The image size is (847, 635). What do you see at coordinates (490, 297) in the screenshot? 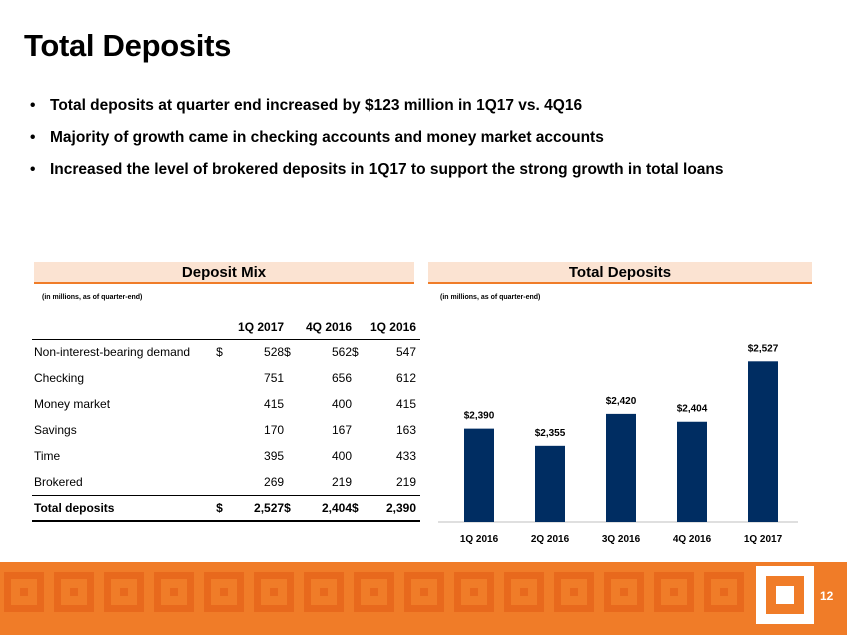
I see `total-deposits-note: (in millions, as of quarter-end)` at bounding box center [490, 297].